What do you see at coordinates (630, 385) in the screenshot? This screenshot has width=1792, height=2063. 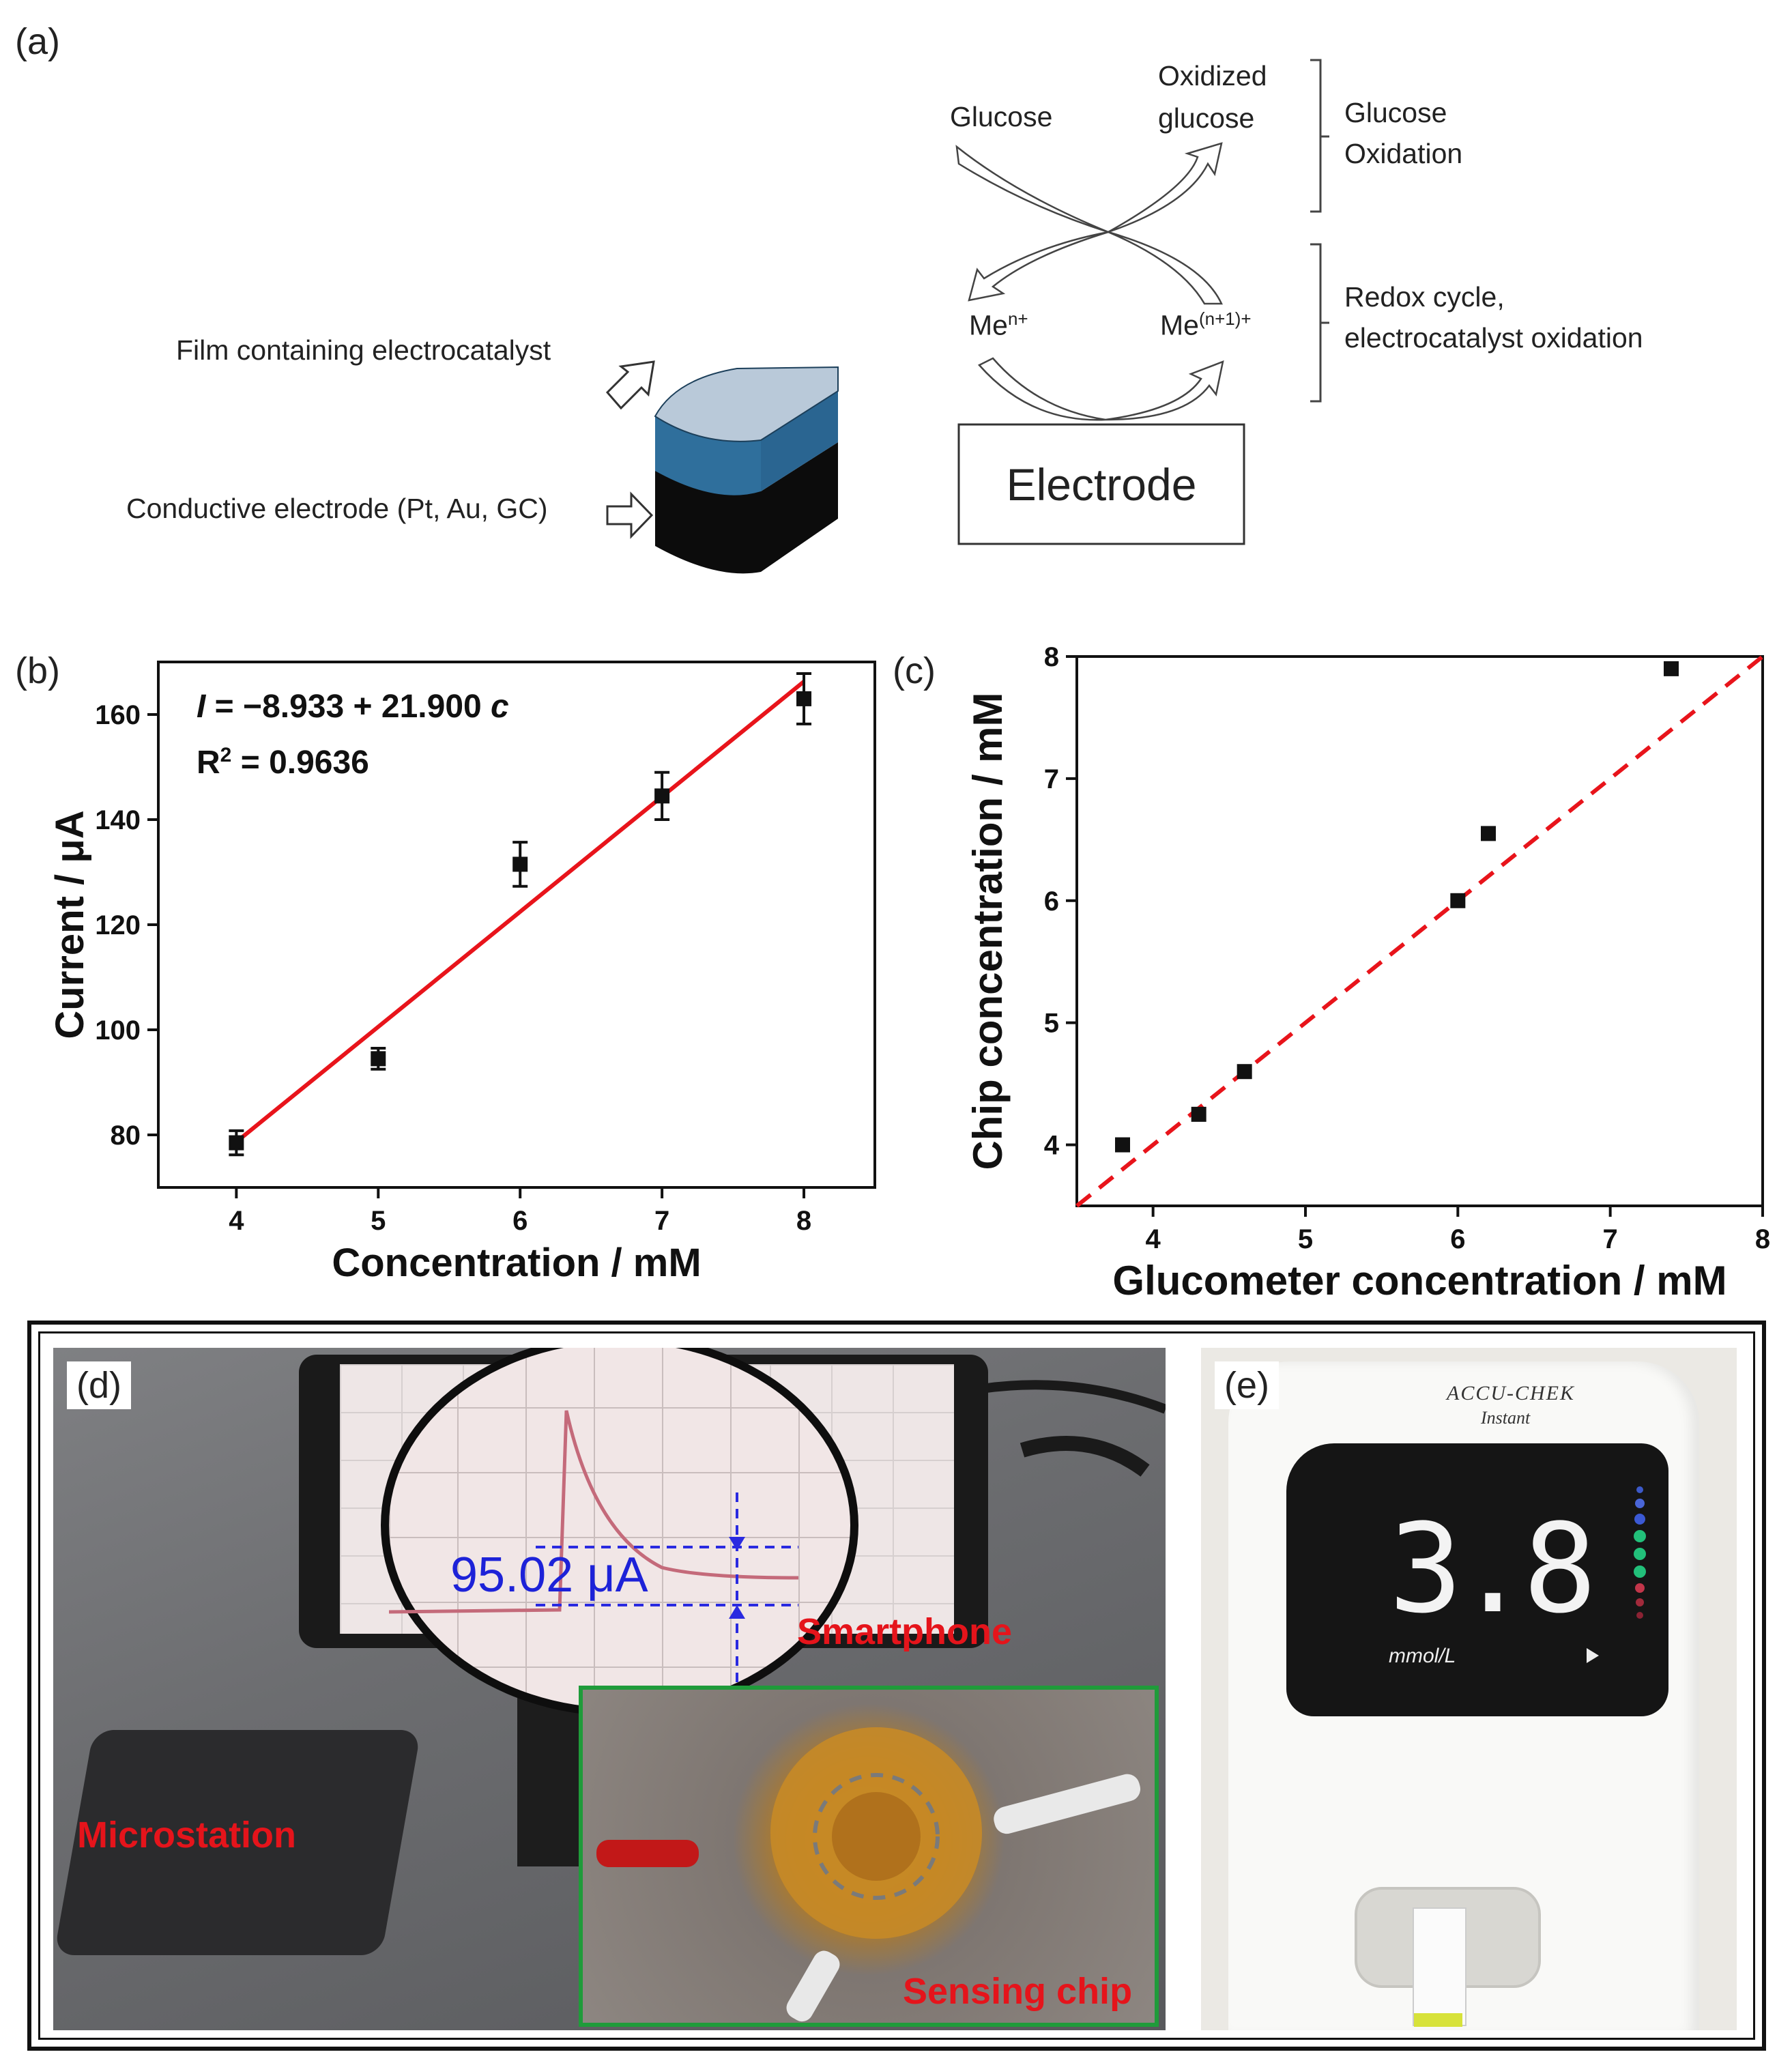 I see `film-arrow-icon` at bounding box center [630, 385].